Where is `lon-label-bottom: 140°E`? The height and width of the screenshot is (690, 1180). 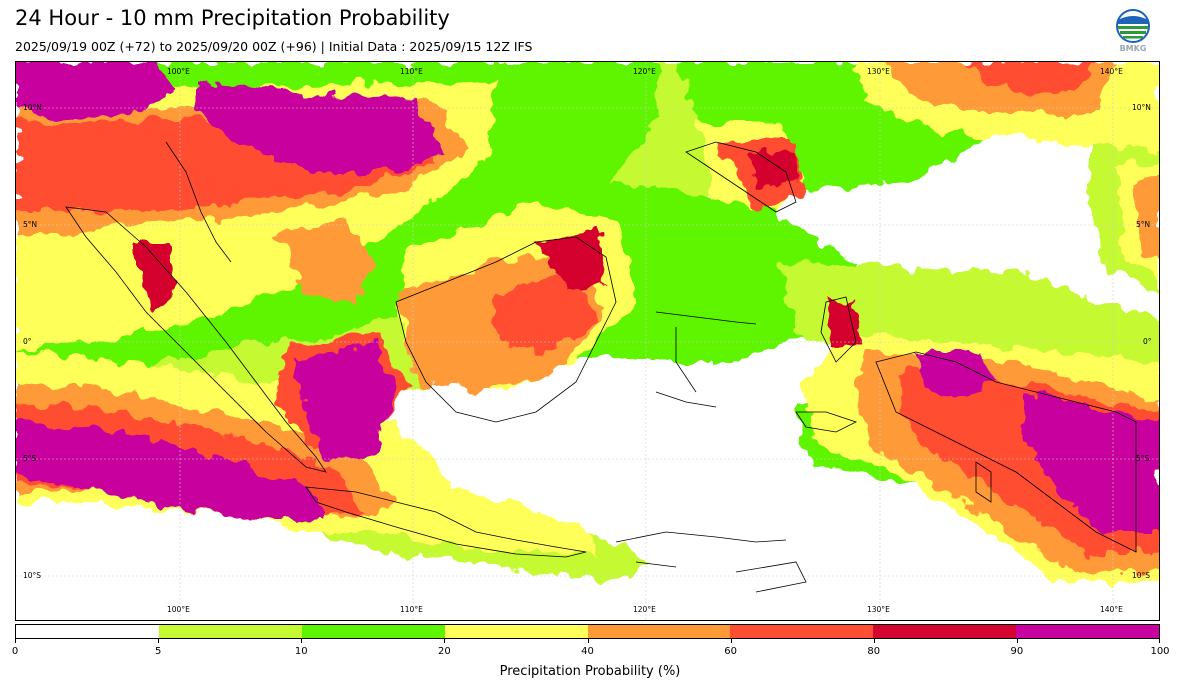 lon-label-bottom: 140°E is located at coordinates (1111, 609).